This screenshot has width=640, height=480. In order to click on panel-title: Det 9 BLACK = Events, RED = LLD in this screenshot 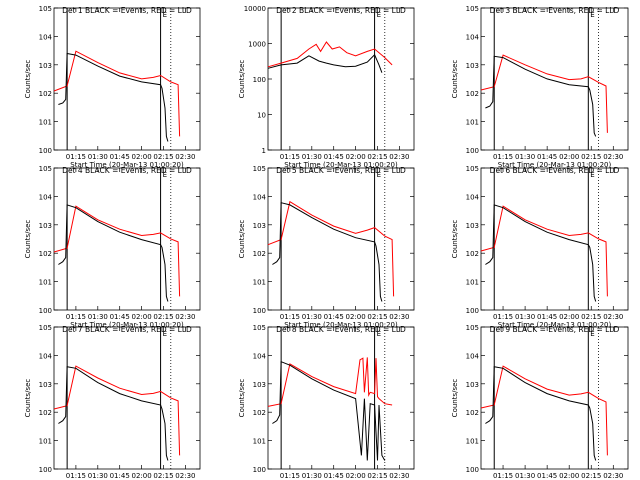, I will do `click(555, 329)`.